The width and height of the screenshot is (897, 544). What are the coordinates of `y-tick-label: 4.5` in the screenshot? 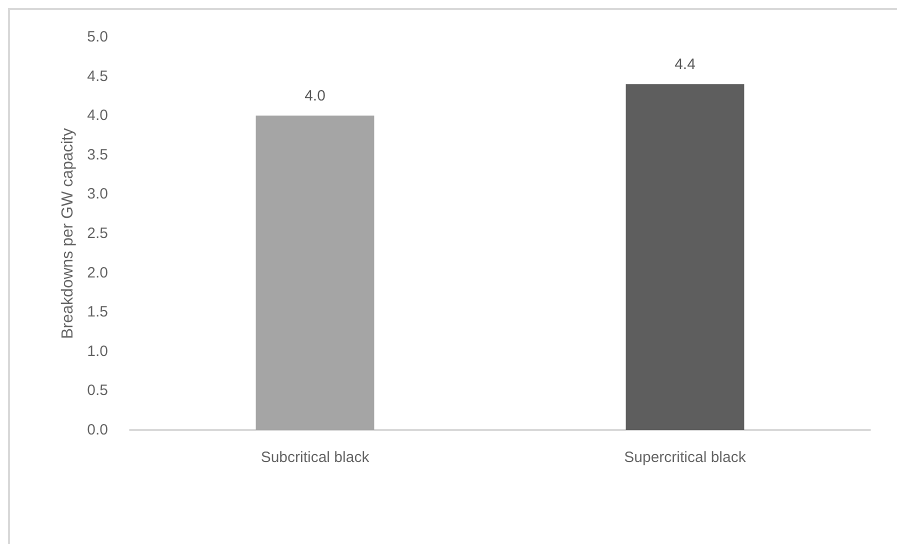 It's located at (97, 76).